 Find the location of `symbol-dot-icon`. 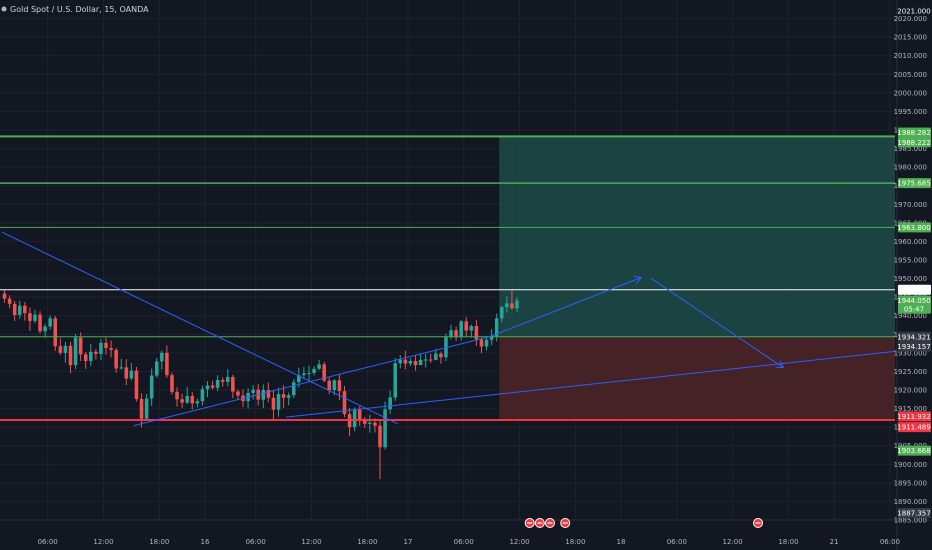

symbol-dot-icon is located at coordinates (4, 9).